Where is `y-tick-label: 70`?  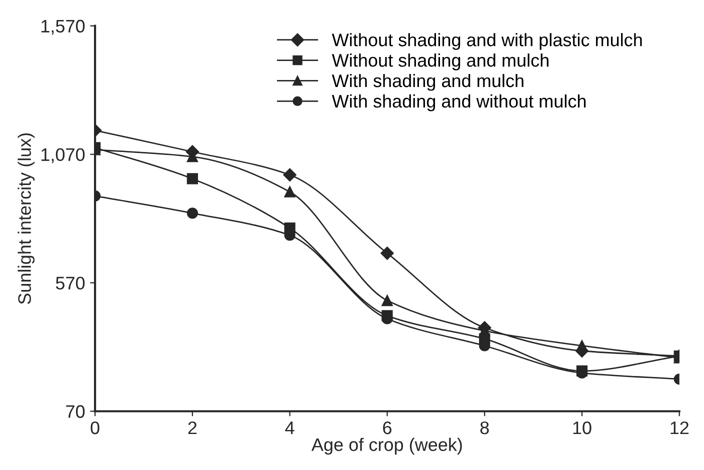 y-tick-label: 70 is located at coordinates (75, 411).